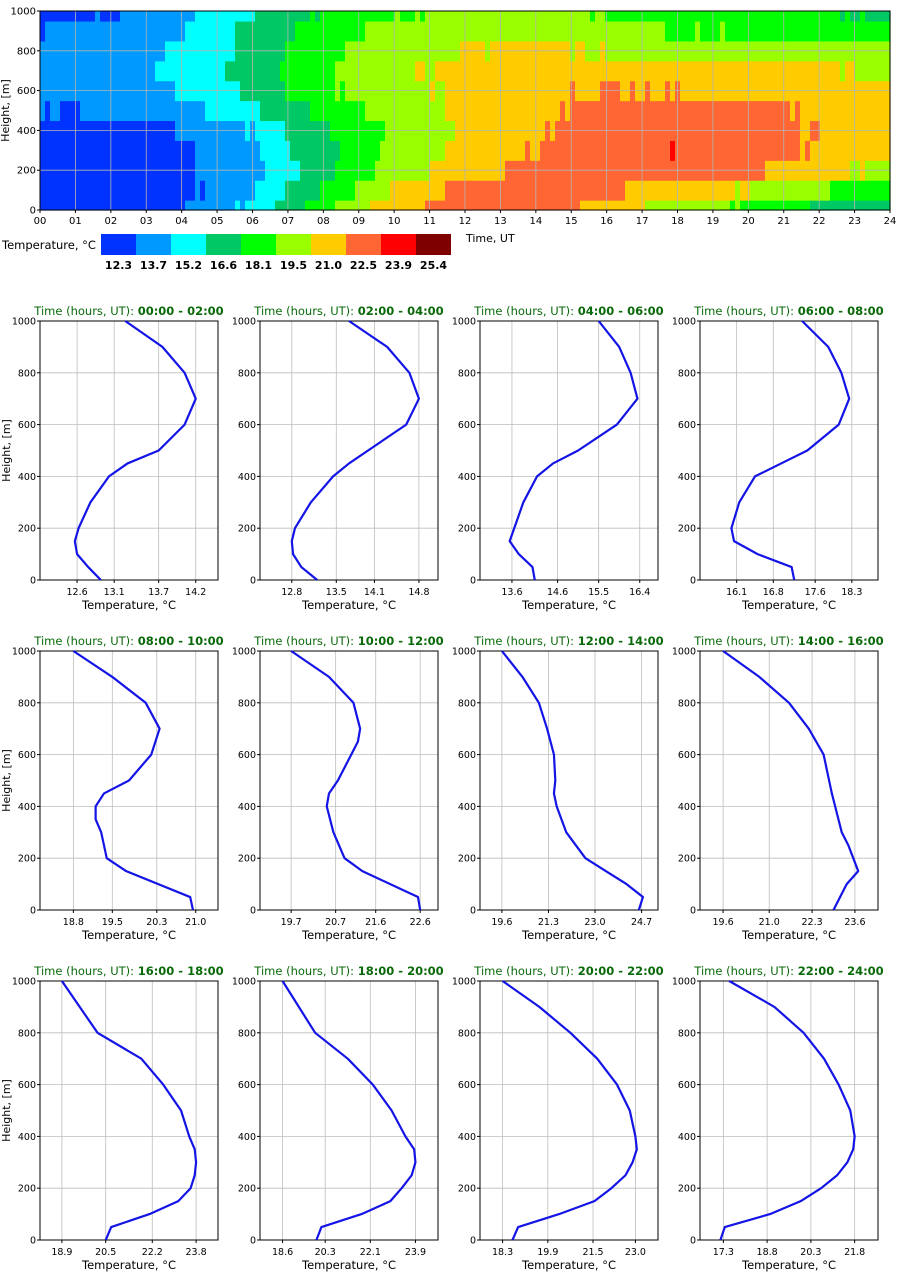 The width and height of the screenshot is (900, 1280). What do you see at coordinates (181, 311) in the screenshot?
I see `profile-title-range: 00:00 - 02:00` at bounding box center [181, 311].